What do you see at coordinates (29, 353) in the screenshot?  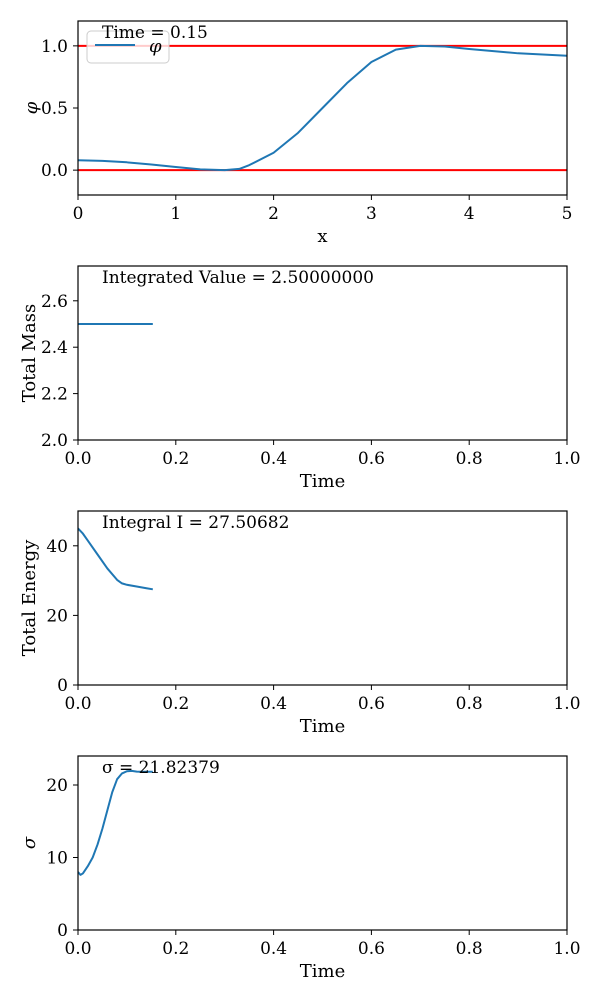 I see `y-axis-label: Total Mass` at bounding box center [29, 353].